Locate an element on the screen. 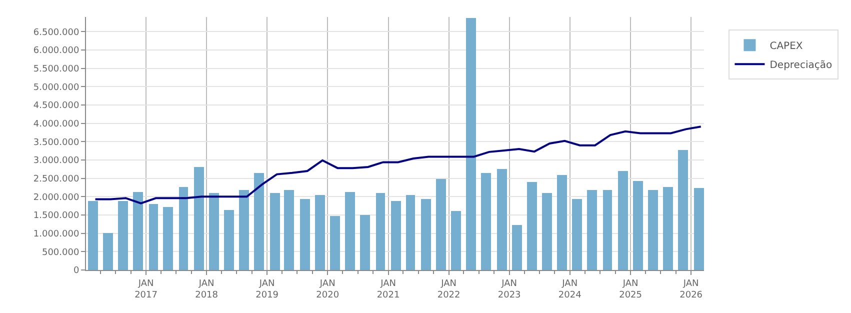 This screenshot has height=313, width=851. y-tick-label: 0 is located at coordinates (76, 271).